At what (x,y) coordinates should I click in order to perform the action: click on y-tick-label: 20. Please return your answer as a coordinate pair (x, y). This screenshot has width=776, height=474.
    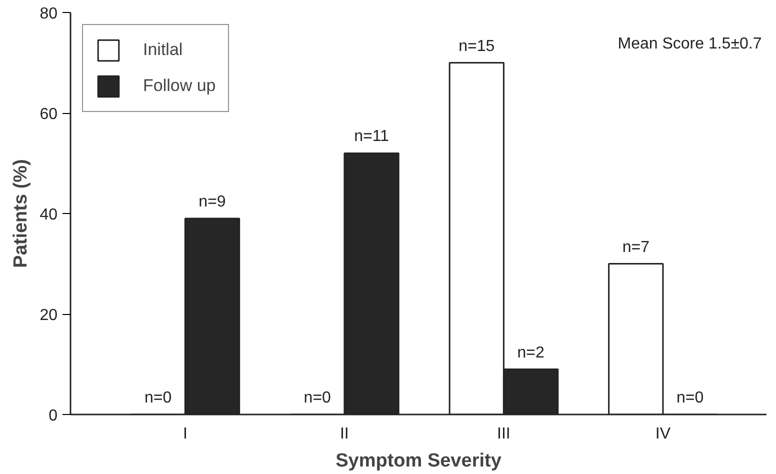
    Looking at the image, I should click on (49, 315).